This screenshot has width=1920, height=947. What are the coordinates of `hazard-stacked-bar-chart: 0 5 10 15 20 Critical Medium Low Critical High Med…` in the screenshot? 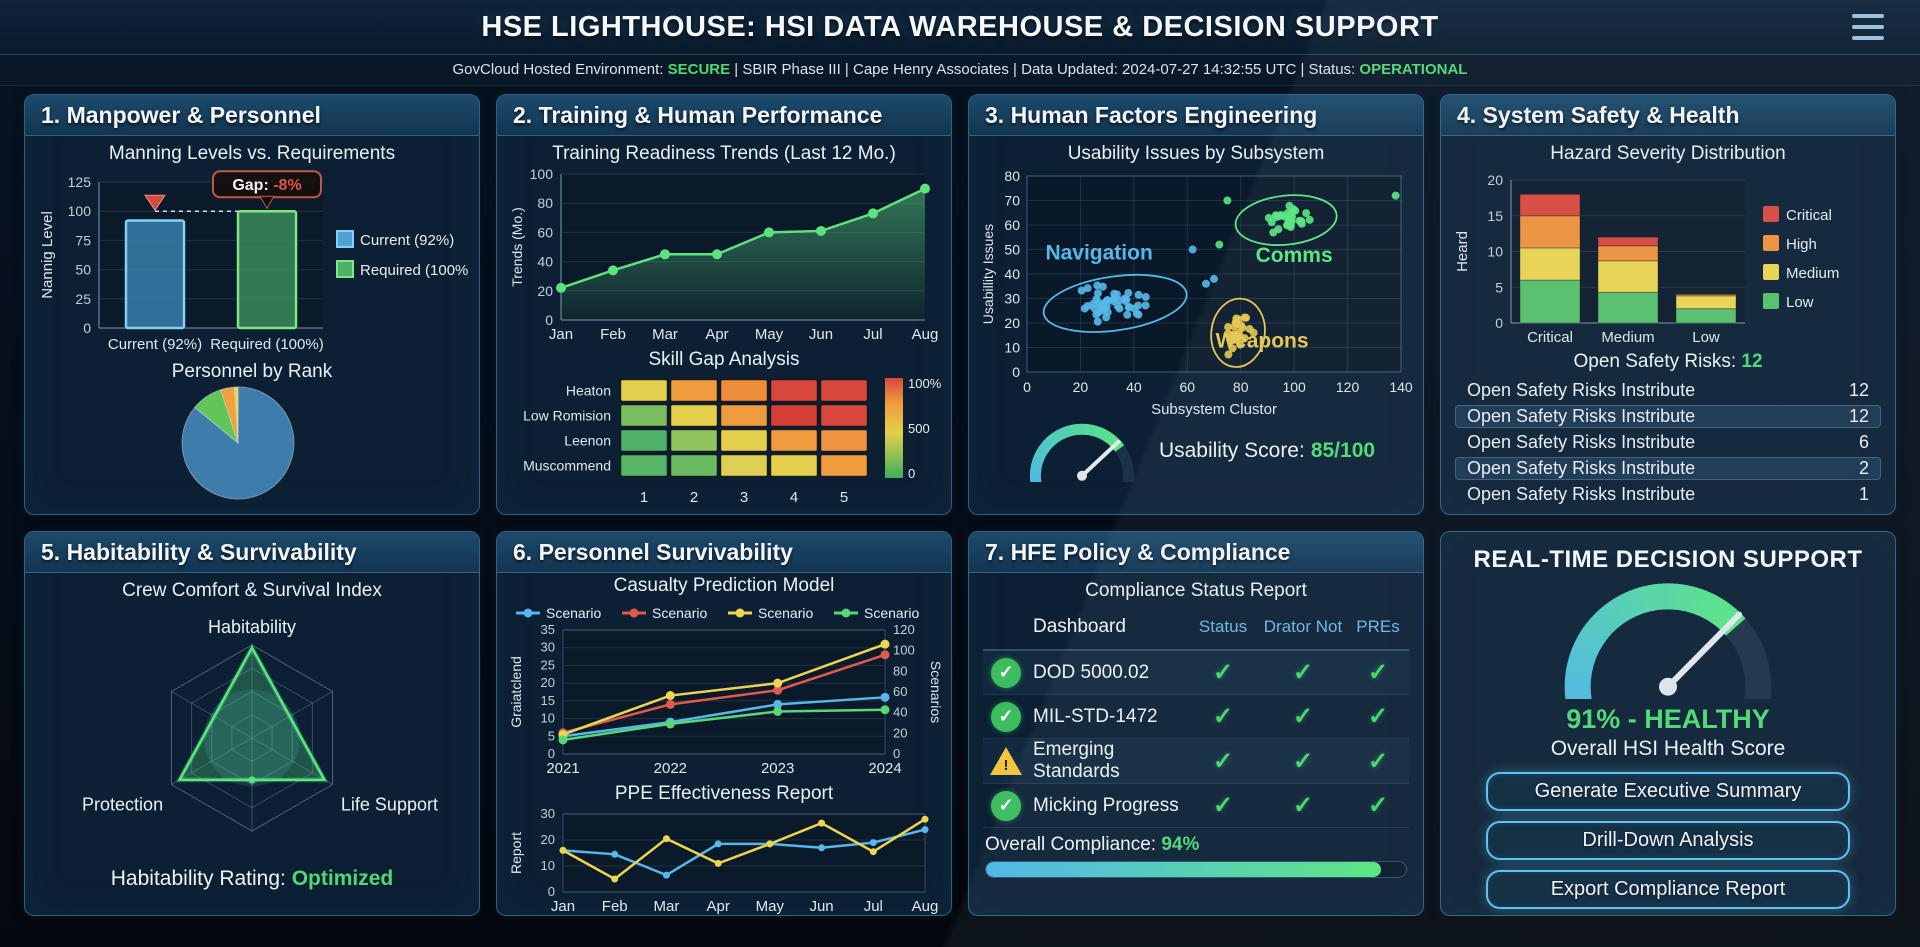 It's located at (1668, 257).